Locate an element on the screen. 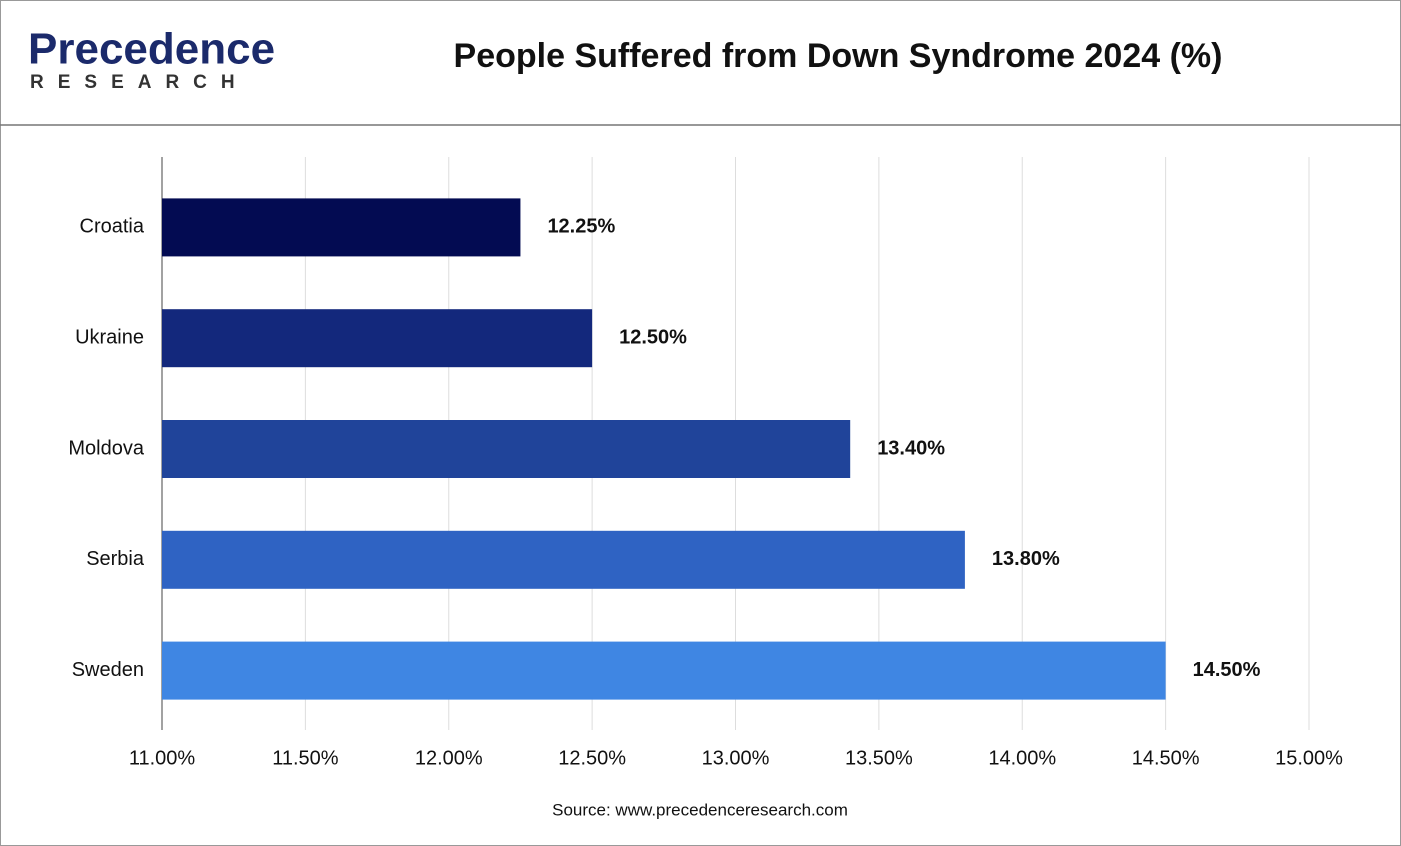 Image resolution: width=1401 pixels, height=846 pixels. y-tick-label: Moldova is located at coordinates (106, 448).